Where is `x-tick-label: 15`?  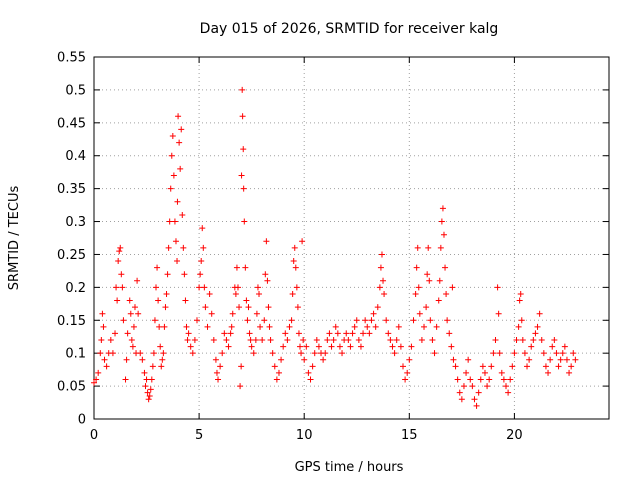 x-tick-label: 15 is located at coordinates (409, 435).